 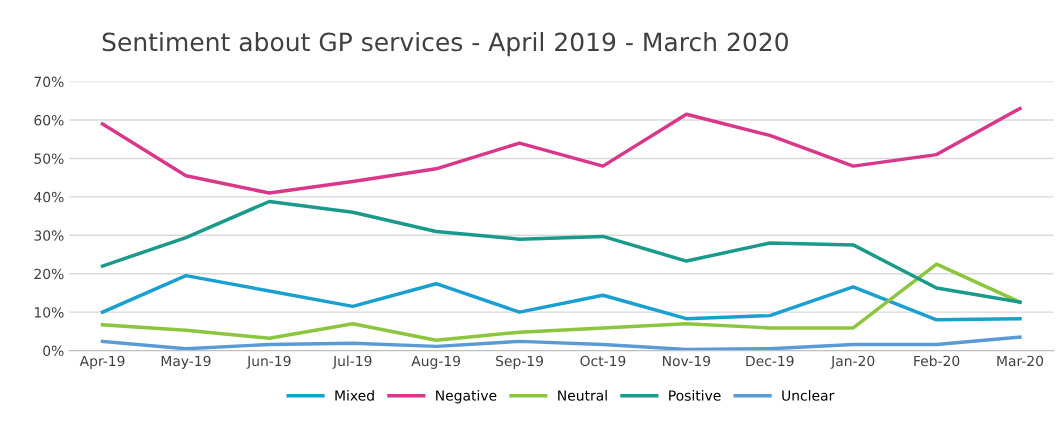 What do you see at coordinates (53, 351) in the screenshot?
I see `y-tick-label: 0%` at bounding box center [53, 351].